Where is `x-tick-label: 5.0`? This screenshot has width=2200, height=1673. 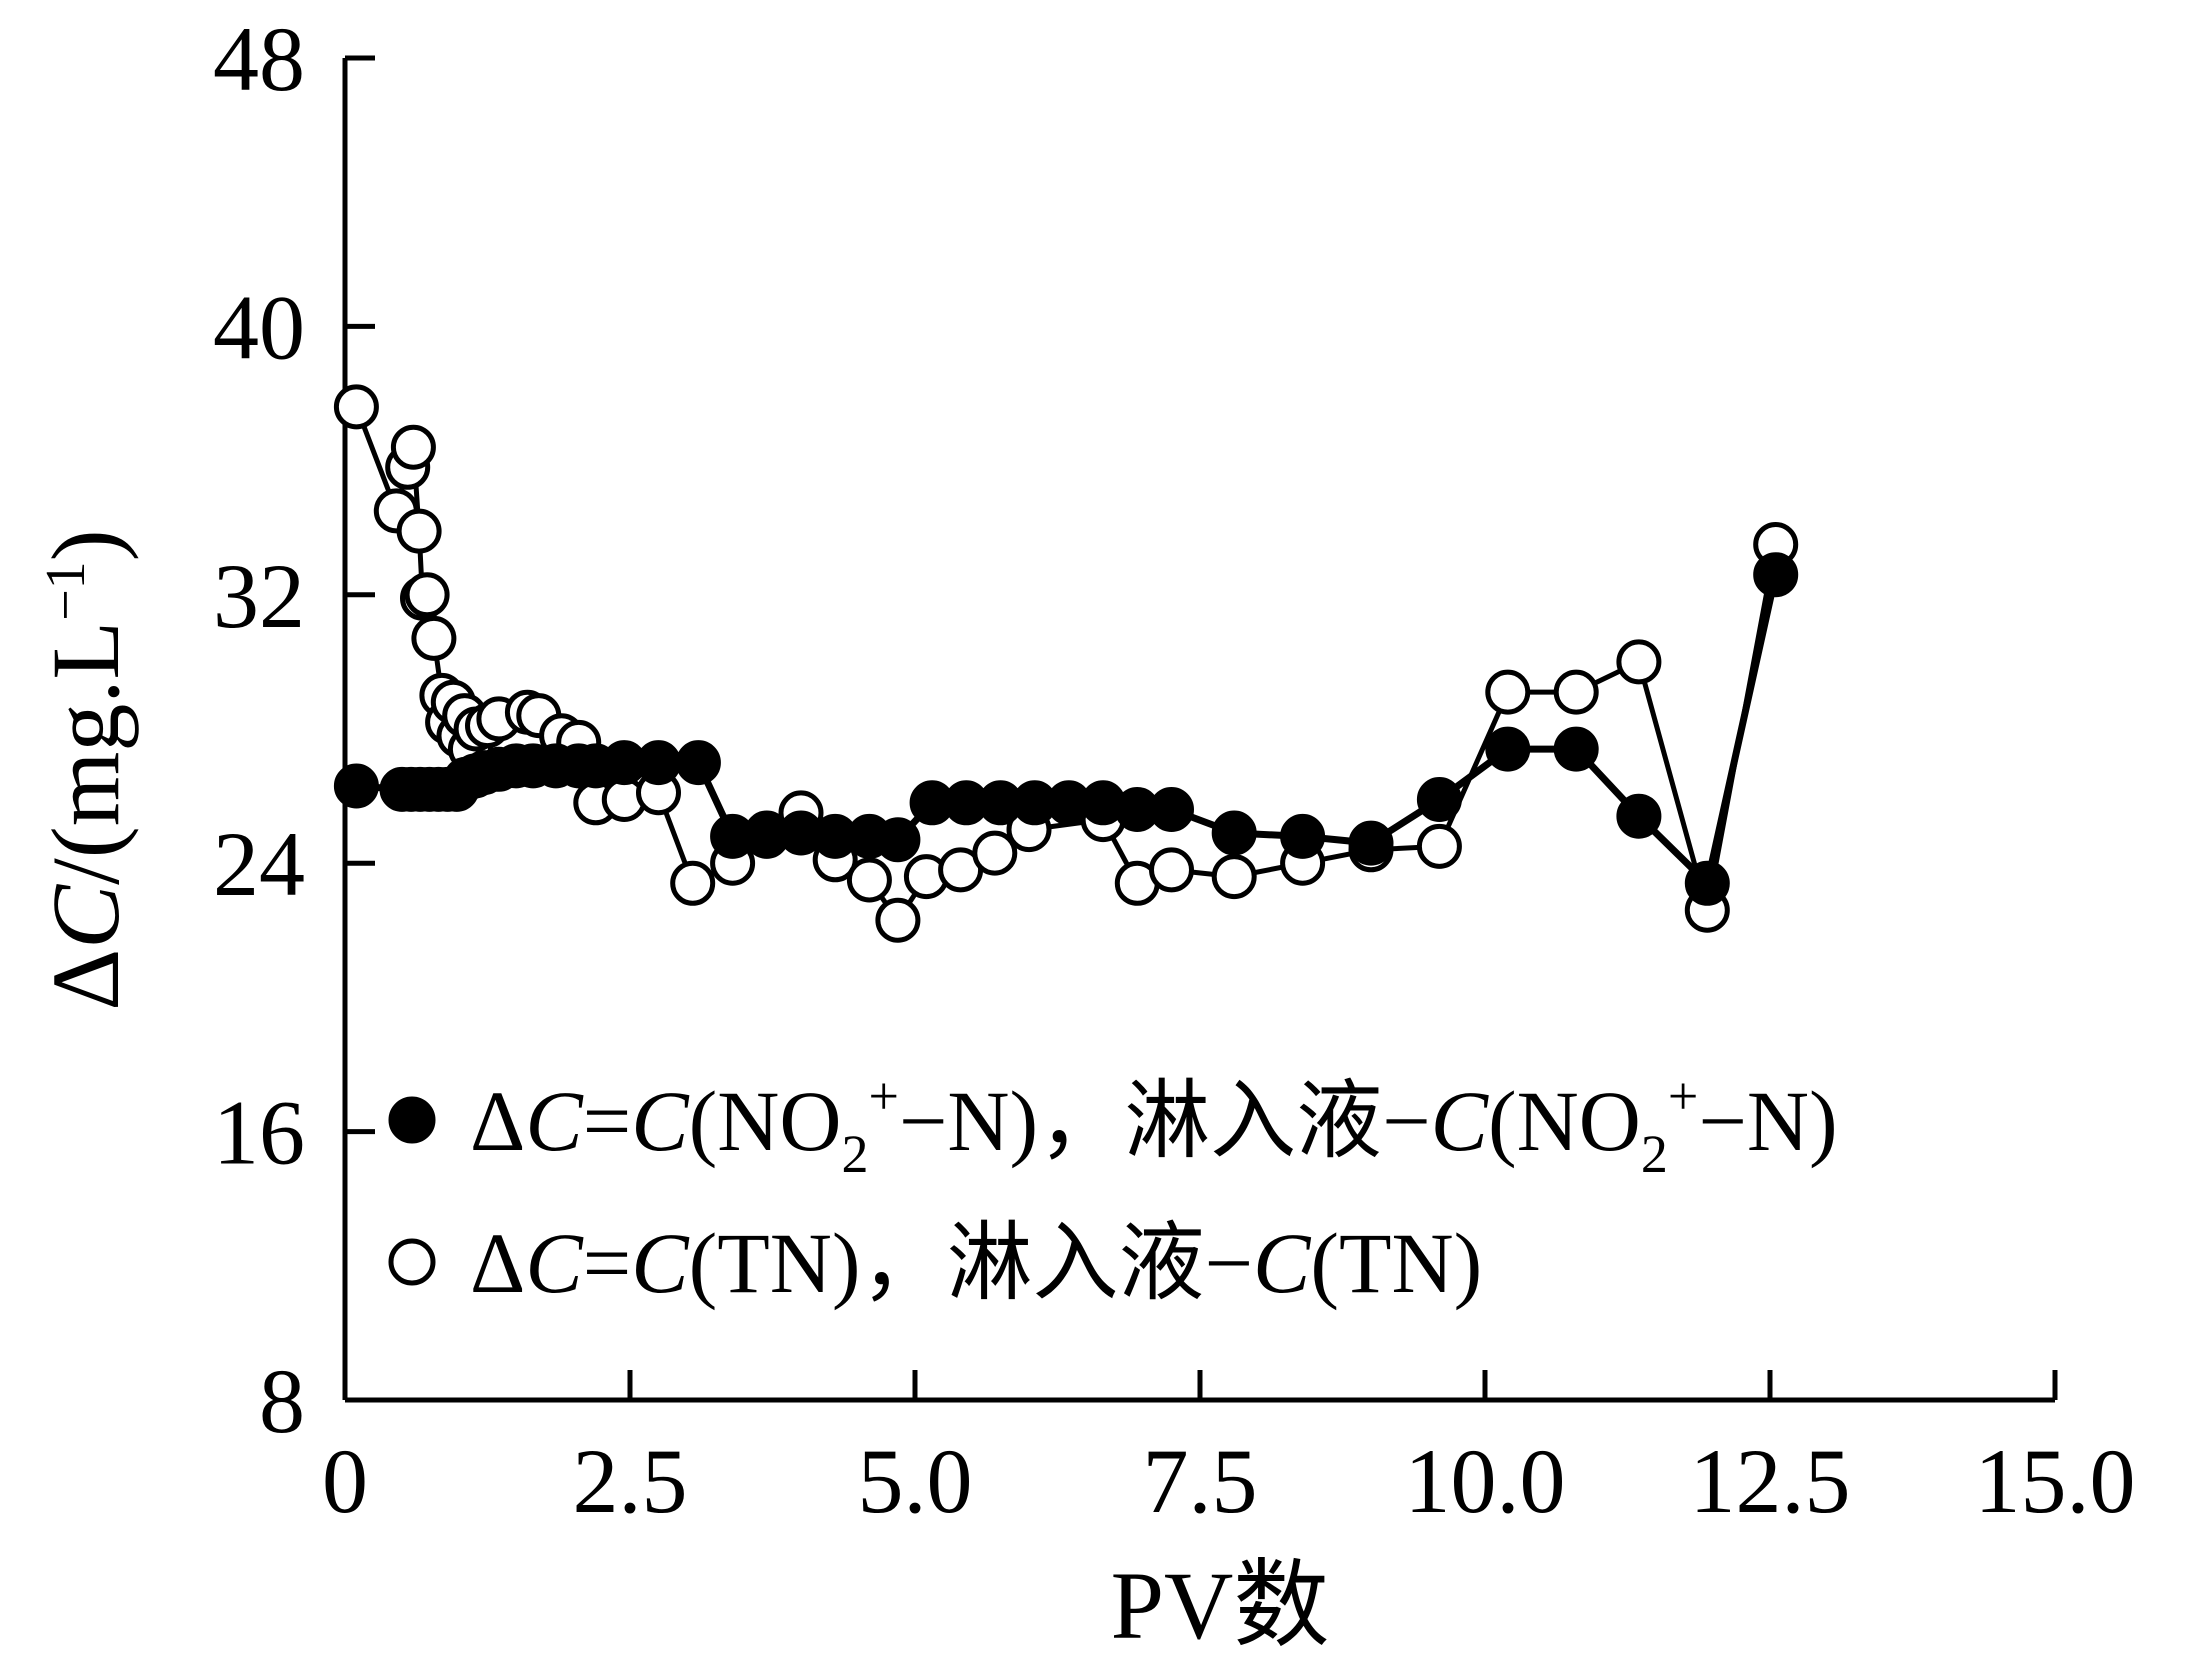
x-tick-label: 5.0 is located at coordinates (915, 1481).